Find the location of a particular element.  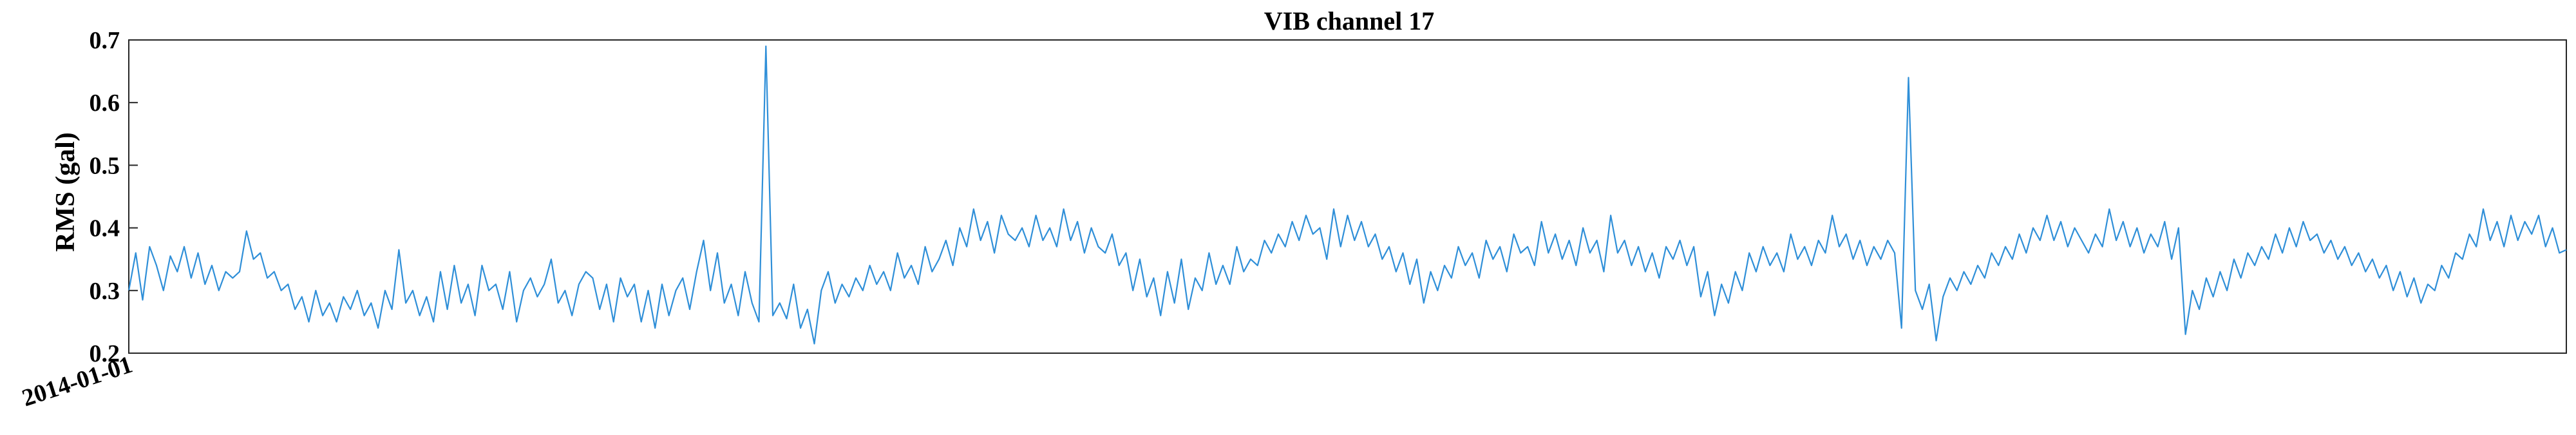

y-axis-ticks: 0.2 0.3 0.4 0.5 0.6 0.7 is located at coordinates (114, 197).